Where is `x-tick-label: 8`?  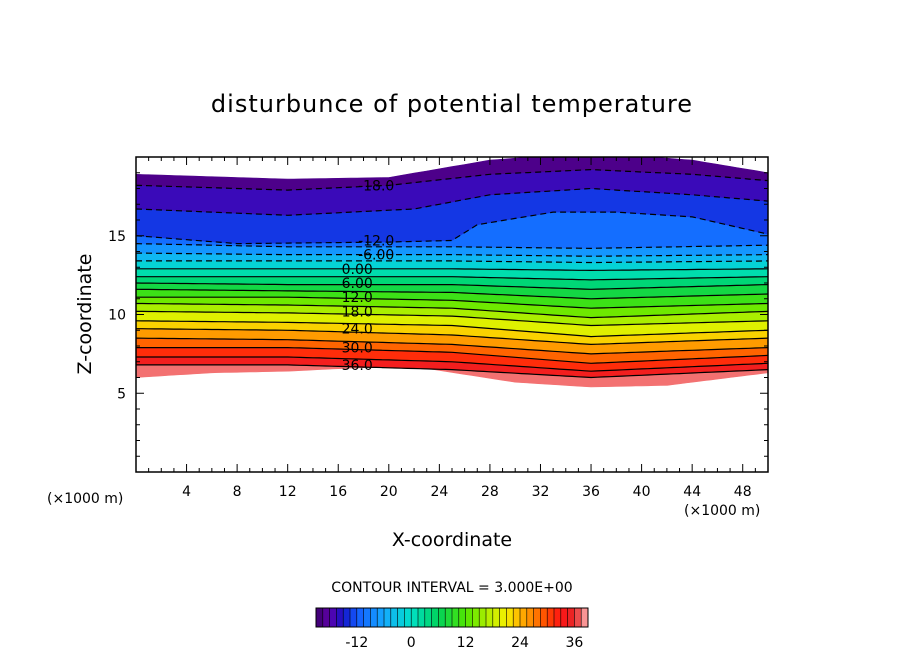 x-tick-label: 8 is located at coordinates (237, 492).